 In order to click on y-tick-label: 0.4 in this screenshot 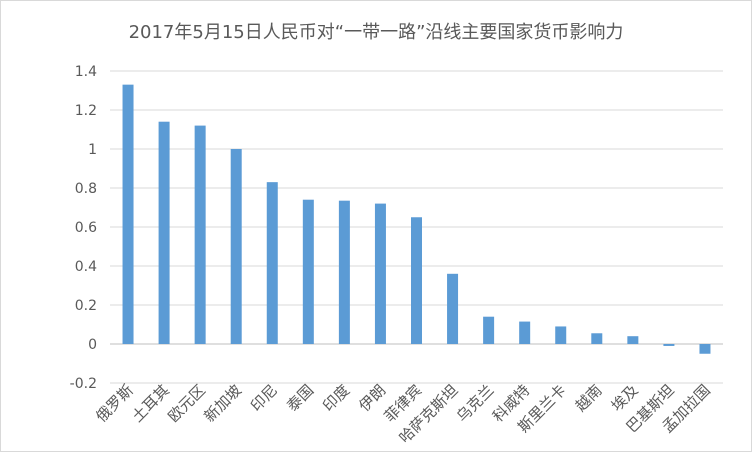, I will do `click(86, 267)`.